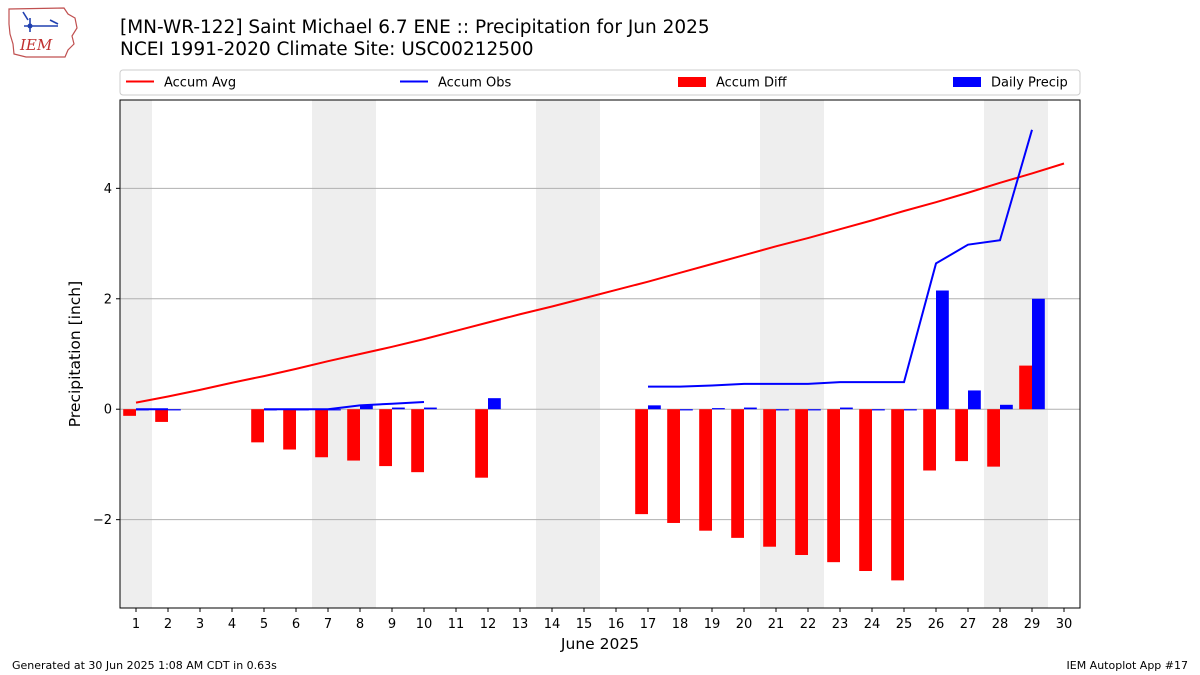 This screenshot has width=1200, height=675. What do you see at coordinates (599, 644) in the screenshot?
I see `x-axis-label: June 2025` at bounding box center [599, 644].